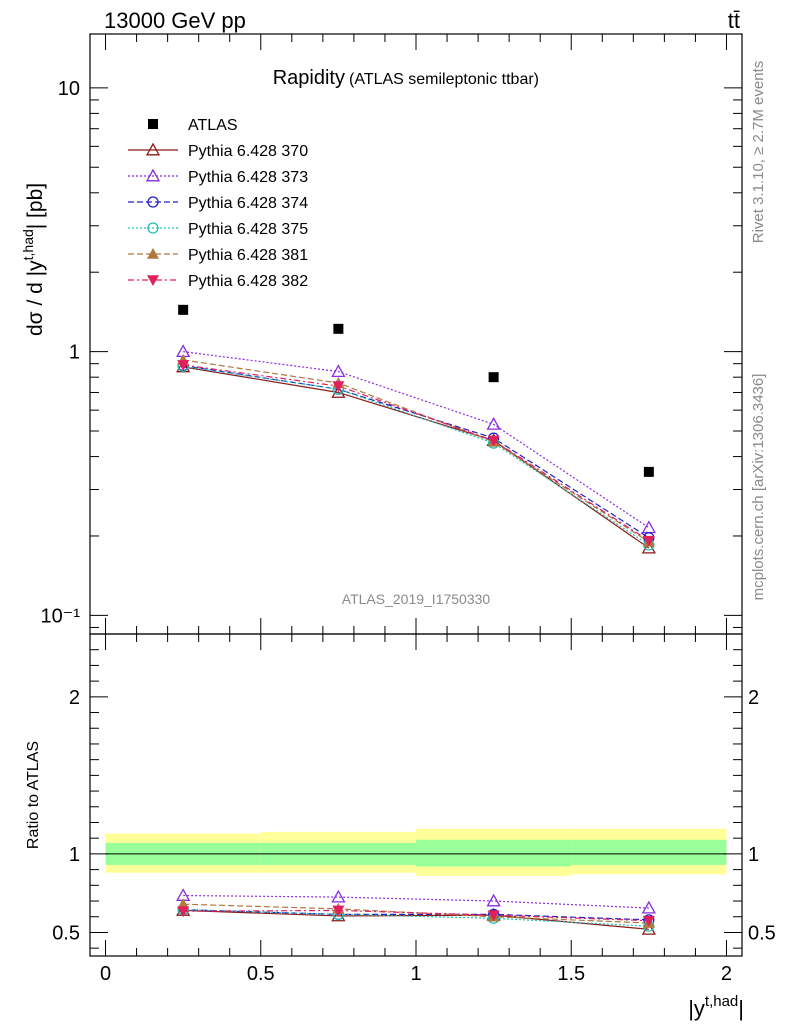 The height and width of the screenshot is (1024, 786). Describe the element at coordinates (261, 974) in the screenshot. I see `x-tick-label: 0.5` at that location.